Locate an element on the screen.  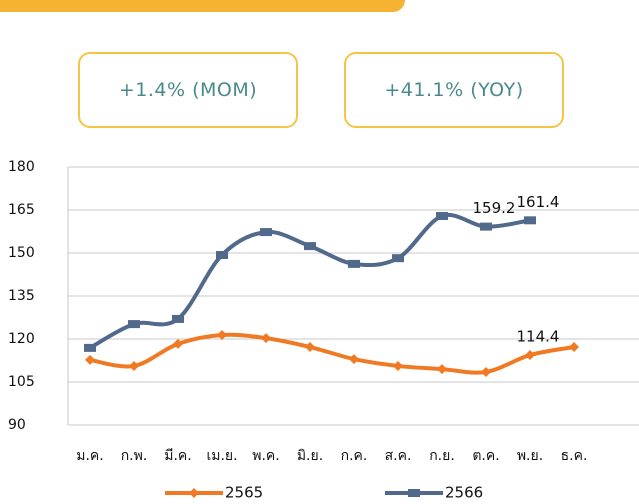
legend-label: 2566 is located at coordinates (464, 493).